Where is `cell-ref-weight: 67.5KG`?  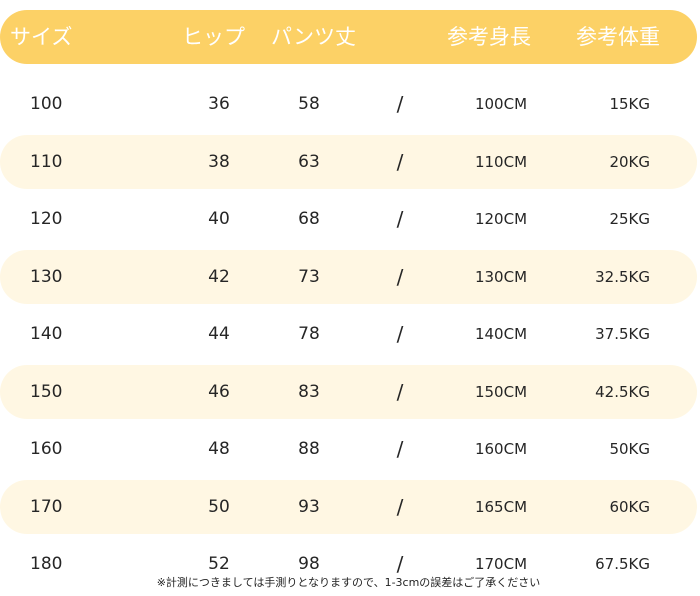 cell-ref-weight: 67.5KG is located at coordinates (622, 564).